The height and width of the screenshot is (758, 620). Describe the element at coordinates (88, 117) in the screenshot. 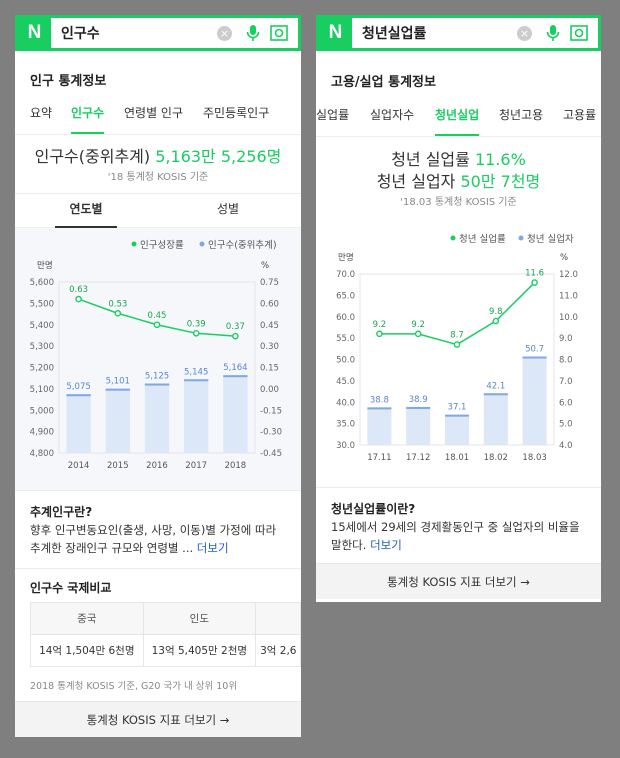

I see `tab-population: 인구수` at that location.